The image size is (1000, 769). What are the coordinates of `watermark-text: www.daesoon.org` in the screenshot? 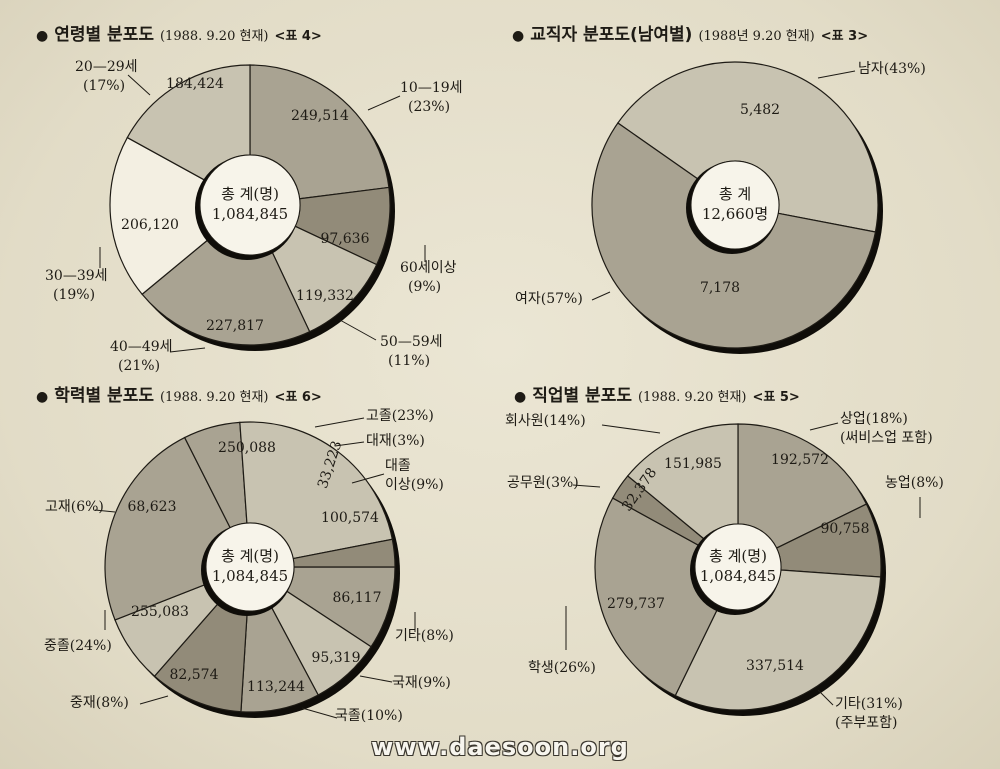 It's located at (500, 747).